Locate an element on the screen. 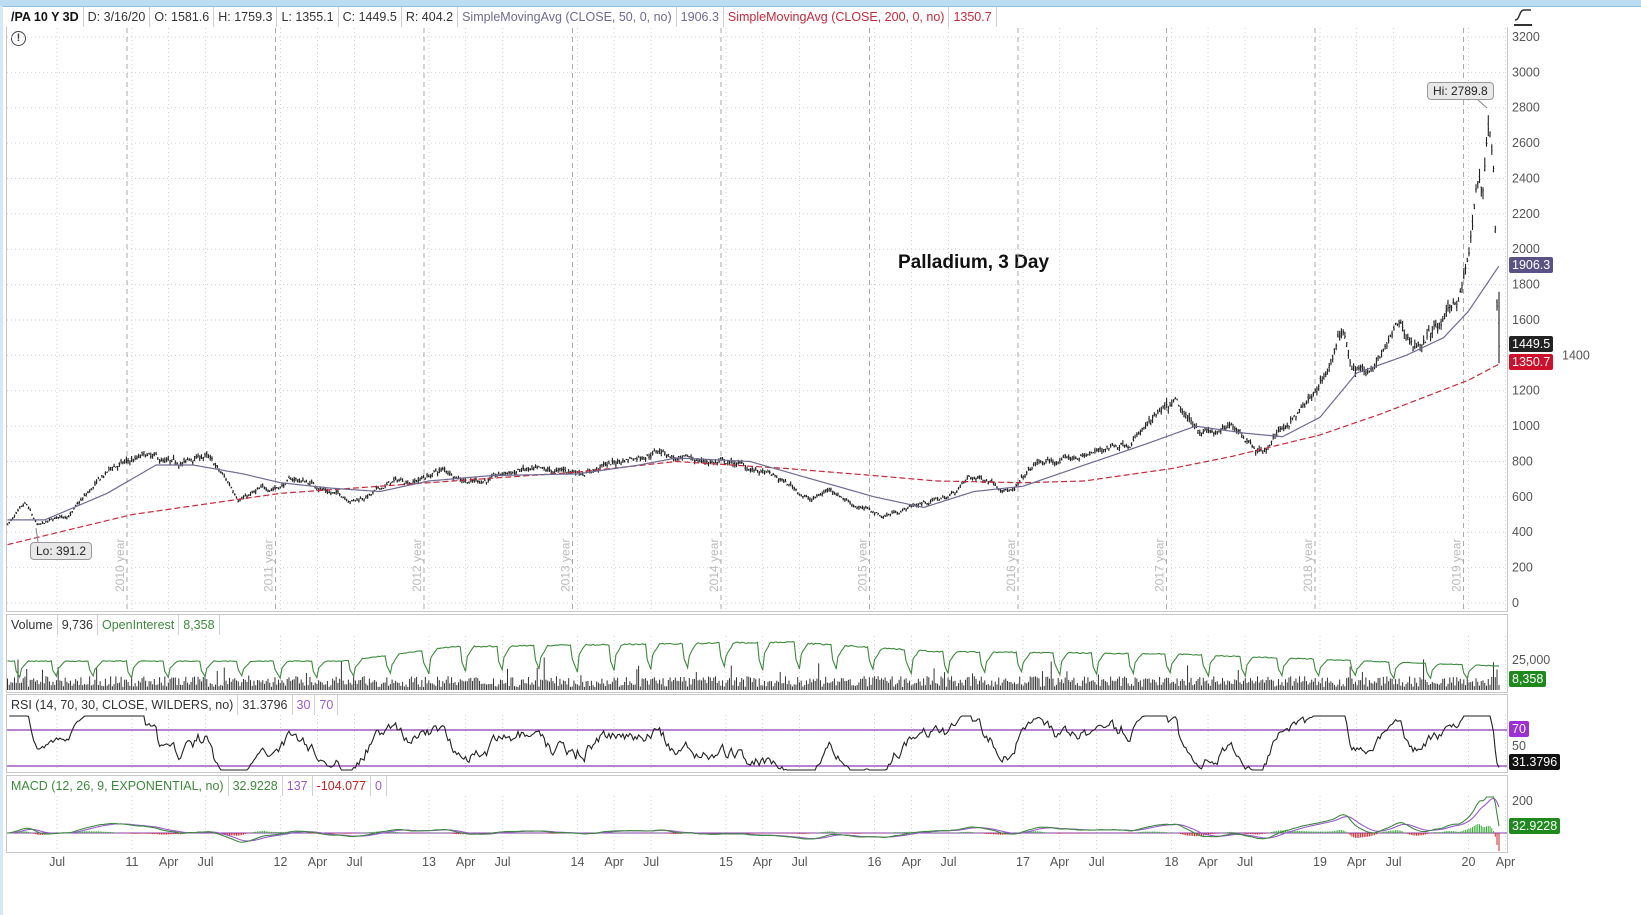 The height and width of the screenshot is (915, 1641). sma50-study-label: SimpleMovingAvg (CLOSE, 50, 0, no) is located at coordinates (567, 17).